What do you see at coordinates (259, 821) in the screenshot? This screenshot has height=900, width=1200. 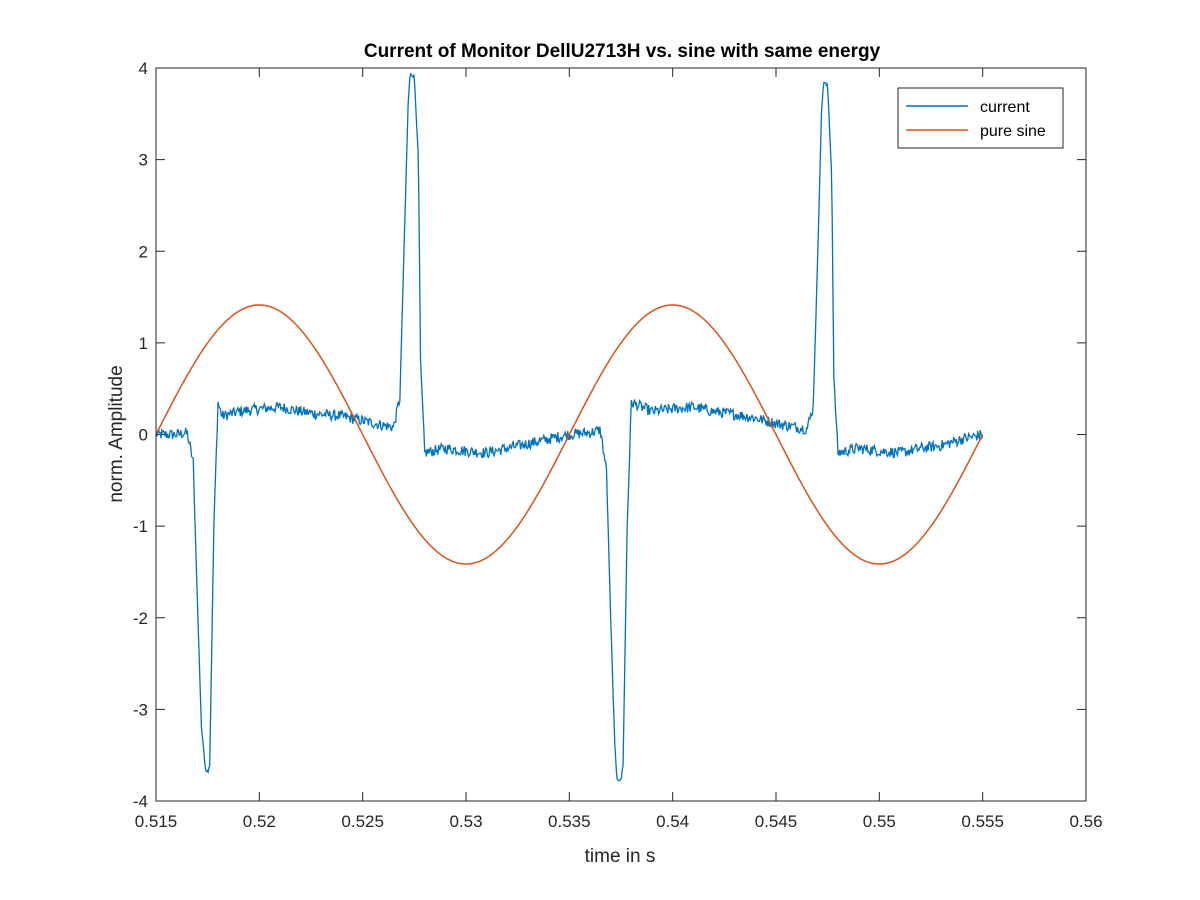 I see `x-tick-label: 0.52` at bounding box center [259, 821].